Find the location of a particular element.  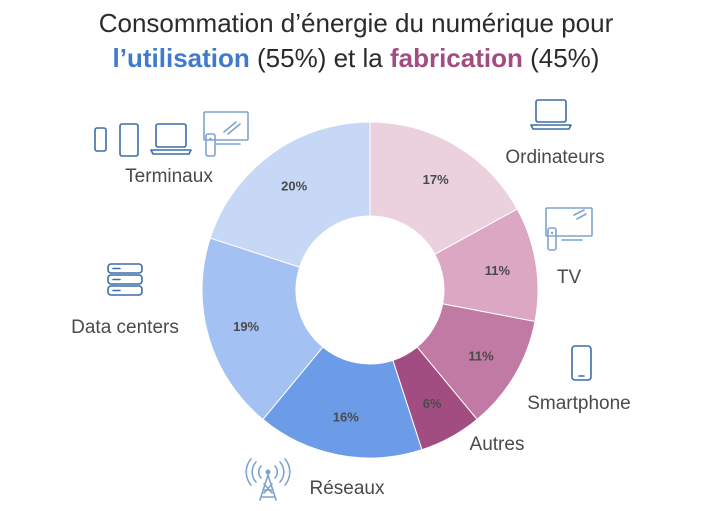

category-label-data-centers: Data centers is located at coordinates (125, 327).